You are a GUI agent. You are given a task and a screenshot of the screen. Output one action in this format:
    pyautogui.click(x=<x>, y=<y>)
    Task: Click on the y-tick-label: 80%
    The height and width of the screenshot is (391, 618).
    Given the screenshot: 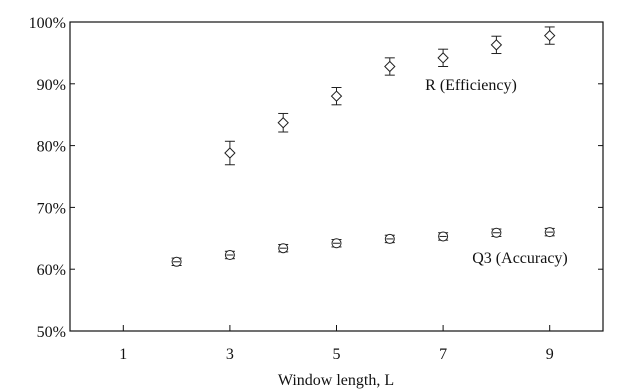 What is the action you would take?
    pyautogui.click(x=51, y=147)
    